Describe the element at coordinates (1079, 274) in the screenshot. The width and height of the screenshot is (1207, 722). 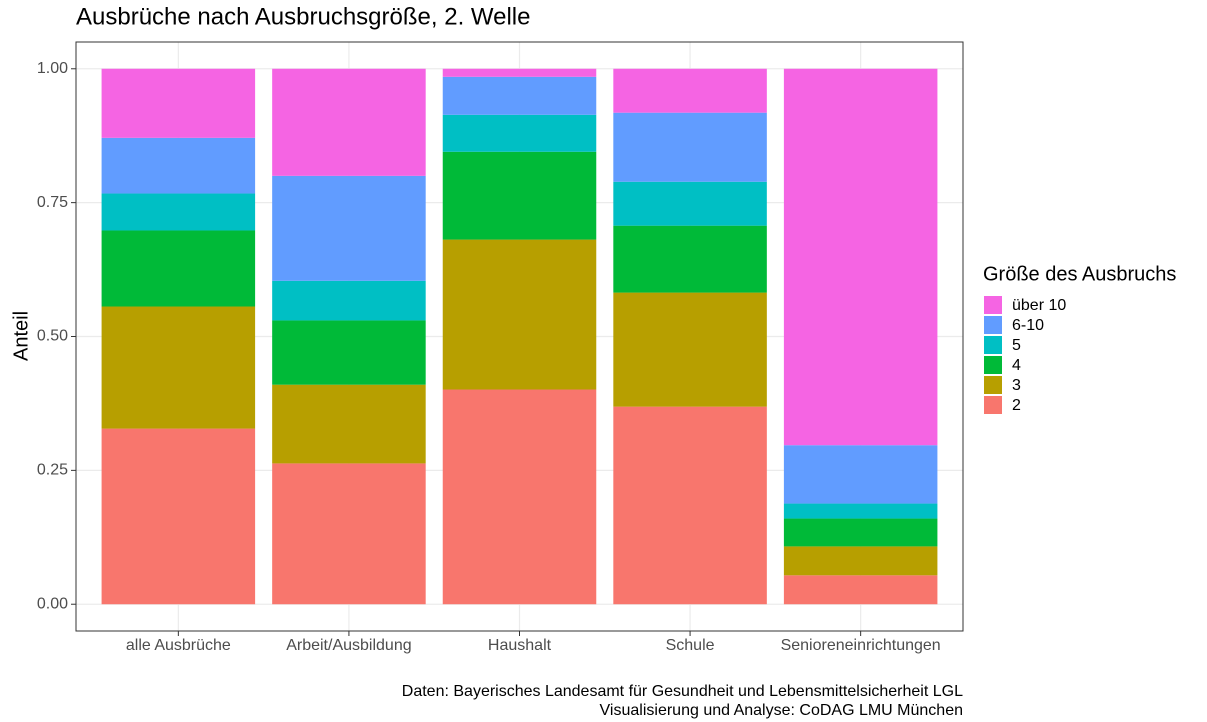
I see `legend-title: Größe des Ausbruchs` at that location.